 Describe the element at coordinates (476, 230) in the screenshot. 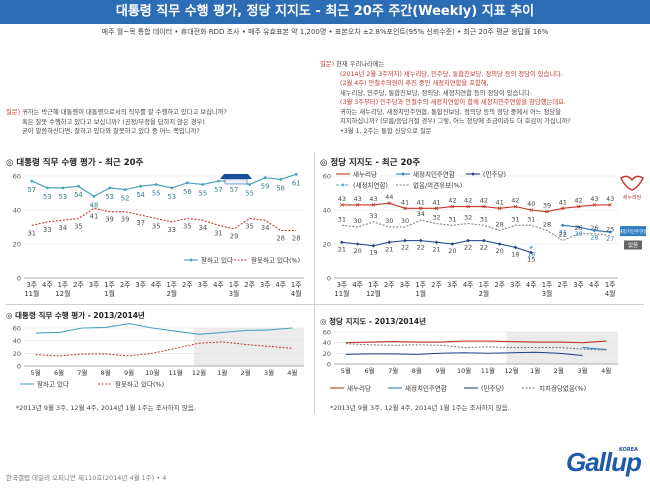

I see `series-line-없음의견유보-0` at that location.